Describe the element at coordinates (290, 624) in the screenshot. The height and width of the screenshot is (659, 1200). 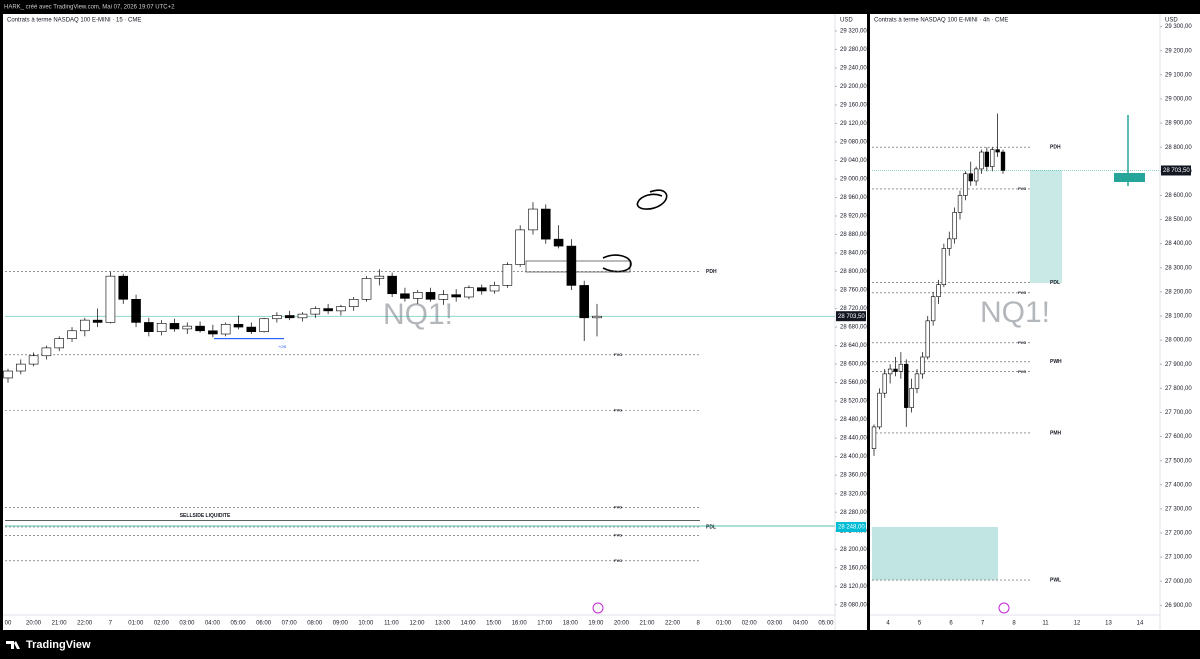
I see `x-tick-label: 07:00` at that location.